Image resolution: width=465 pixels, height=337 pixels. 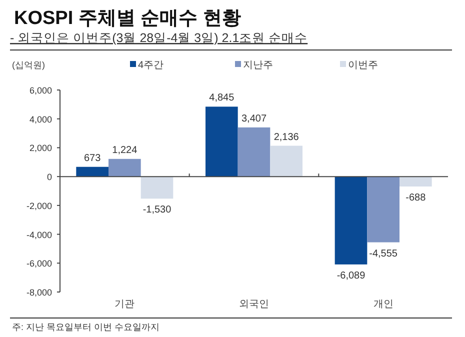 What do you see at coordinates (39, 235) in the screenshot?
I see `y-tick-label: -4,000` at bounding box center [39, 235].